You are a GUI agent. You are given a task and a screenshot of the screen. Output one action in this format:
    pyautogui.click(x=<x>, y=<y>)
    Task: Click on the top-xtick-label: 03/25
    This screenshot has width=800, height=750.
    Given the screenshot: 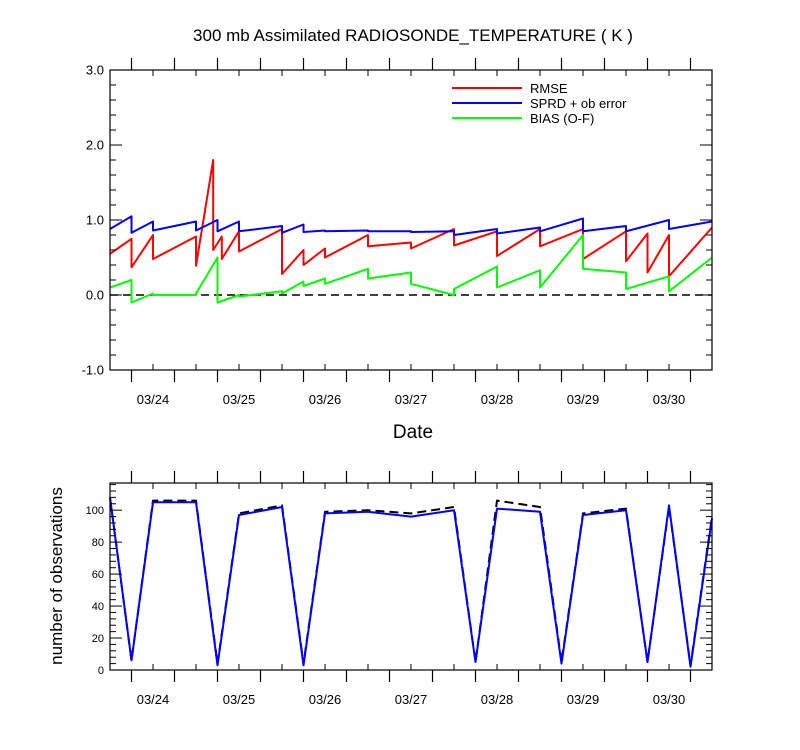 What is the action you would take?
    pyautogui.click(x=239, y=399)
    